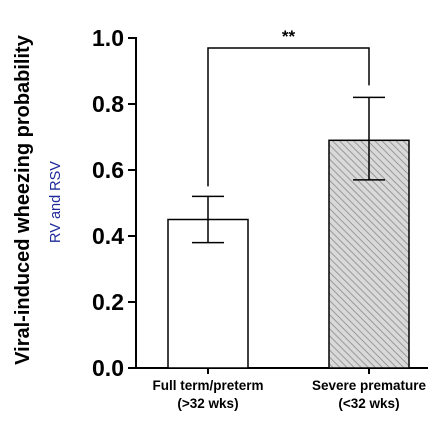  I want to click on x-category-sublabel: (<32 wks), so click(368, 403).